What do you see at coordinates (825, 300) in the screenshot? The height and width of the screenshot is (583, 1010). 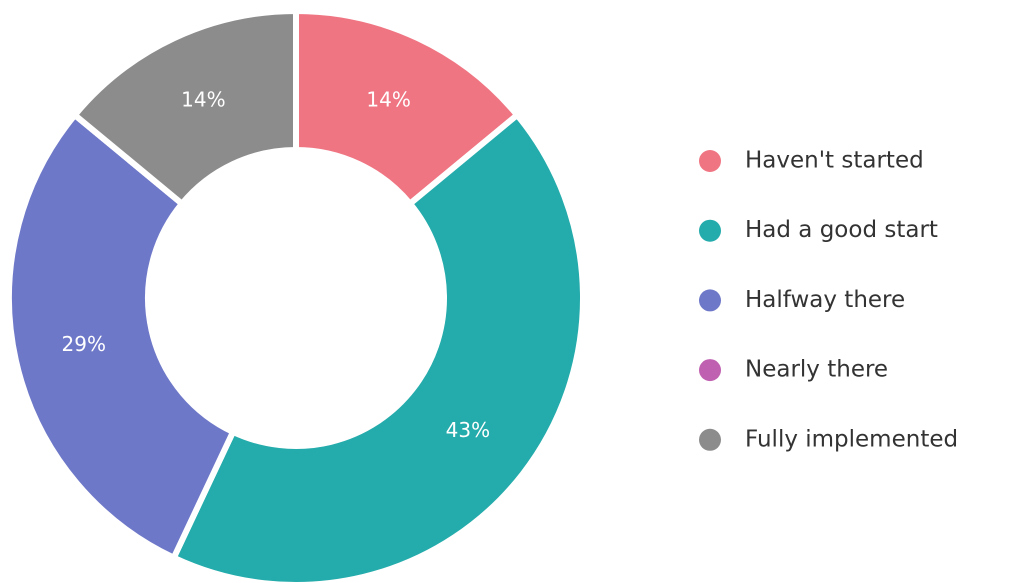 I see `legend-label: Halfway there` at bounding box center [825, 300].